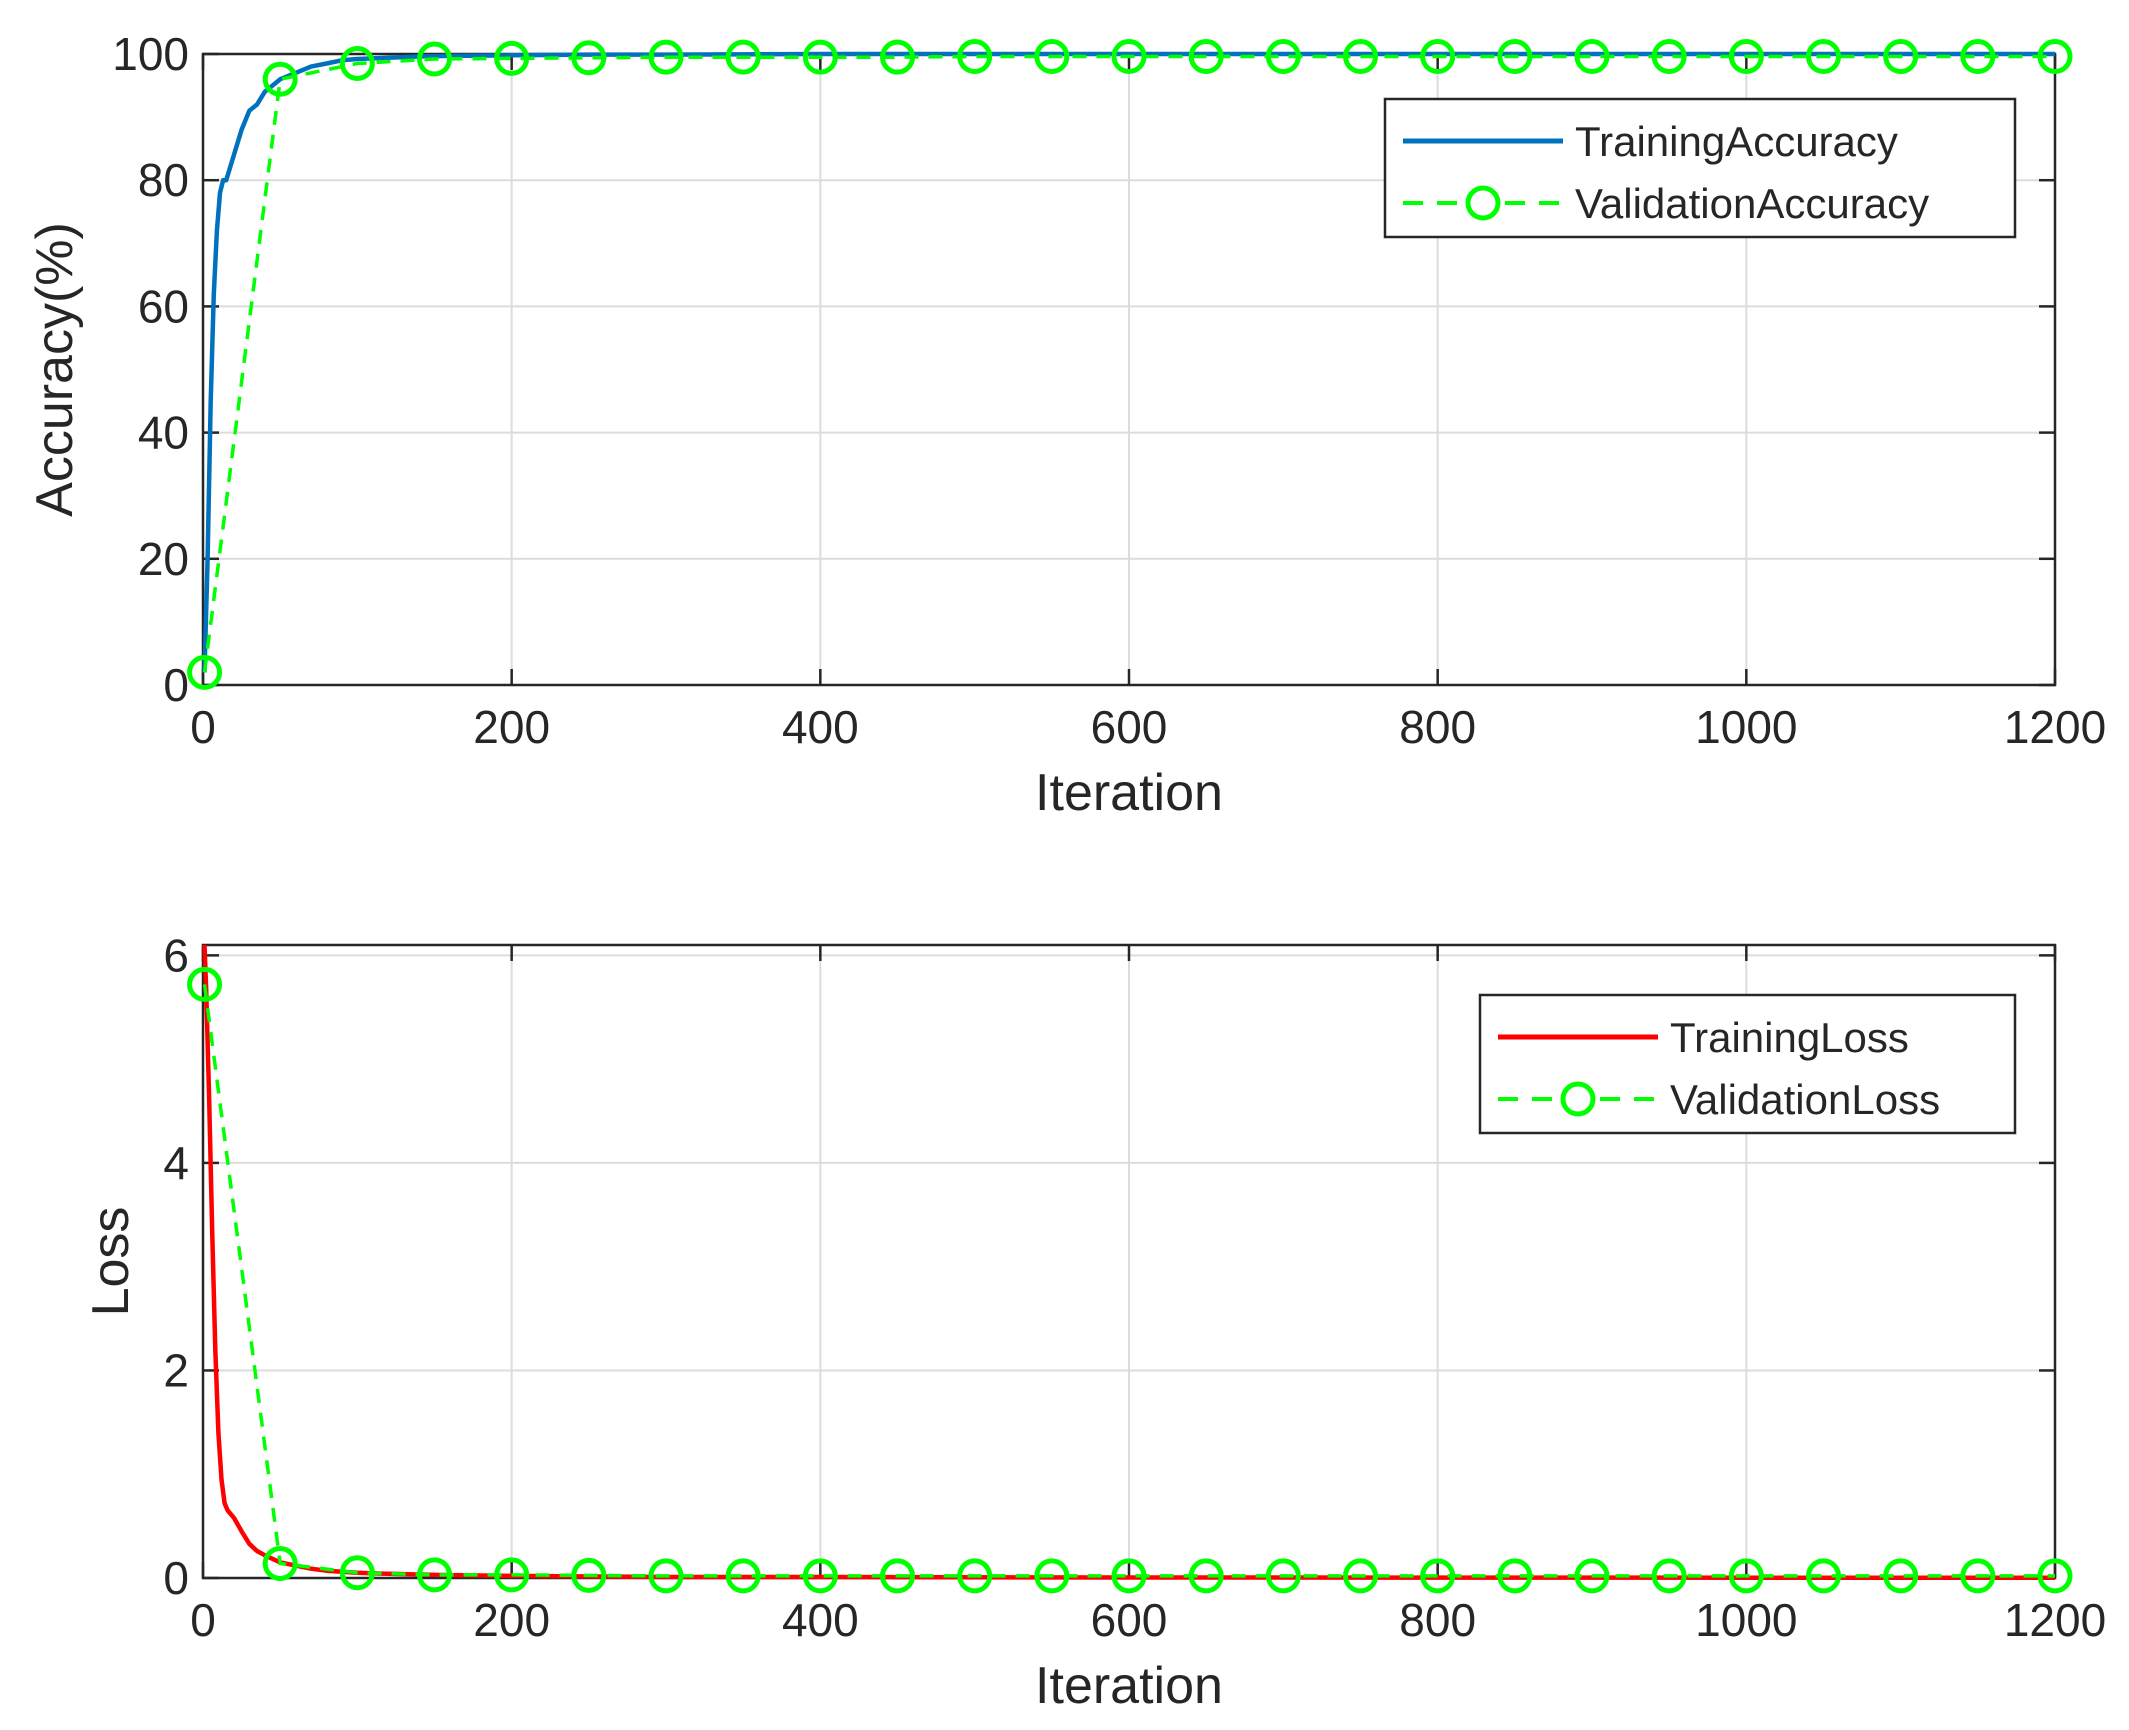 This screenshot has width=2129, height=1730. I want to click on y-tick-label: 80, so click(163, 180).